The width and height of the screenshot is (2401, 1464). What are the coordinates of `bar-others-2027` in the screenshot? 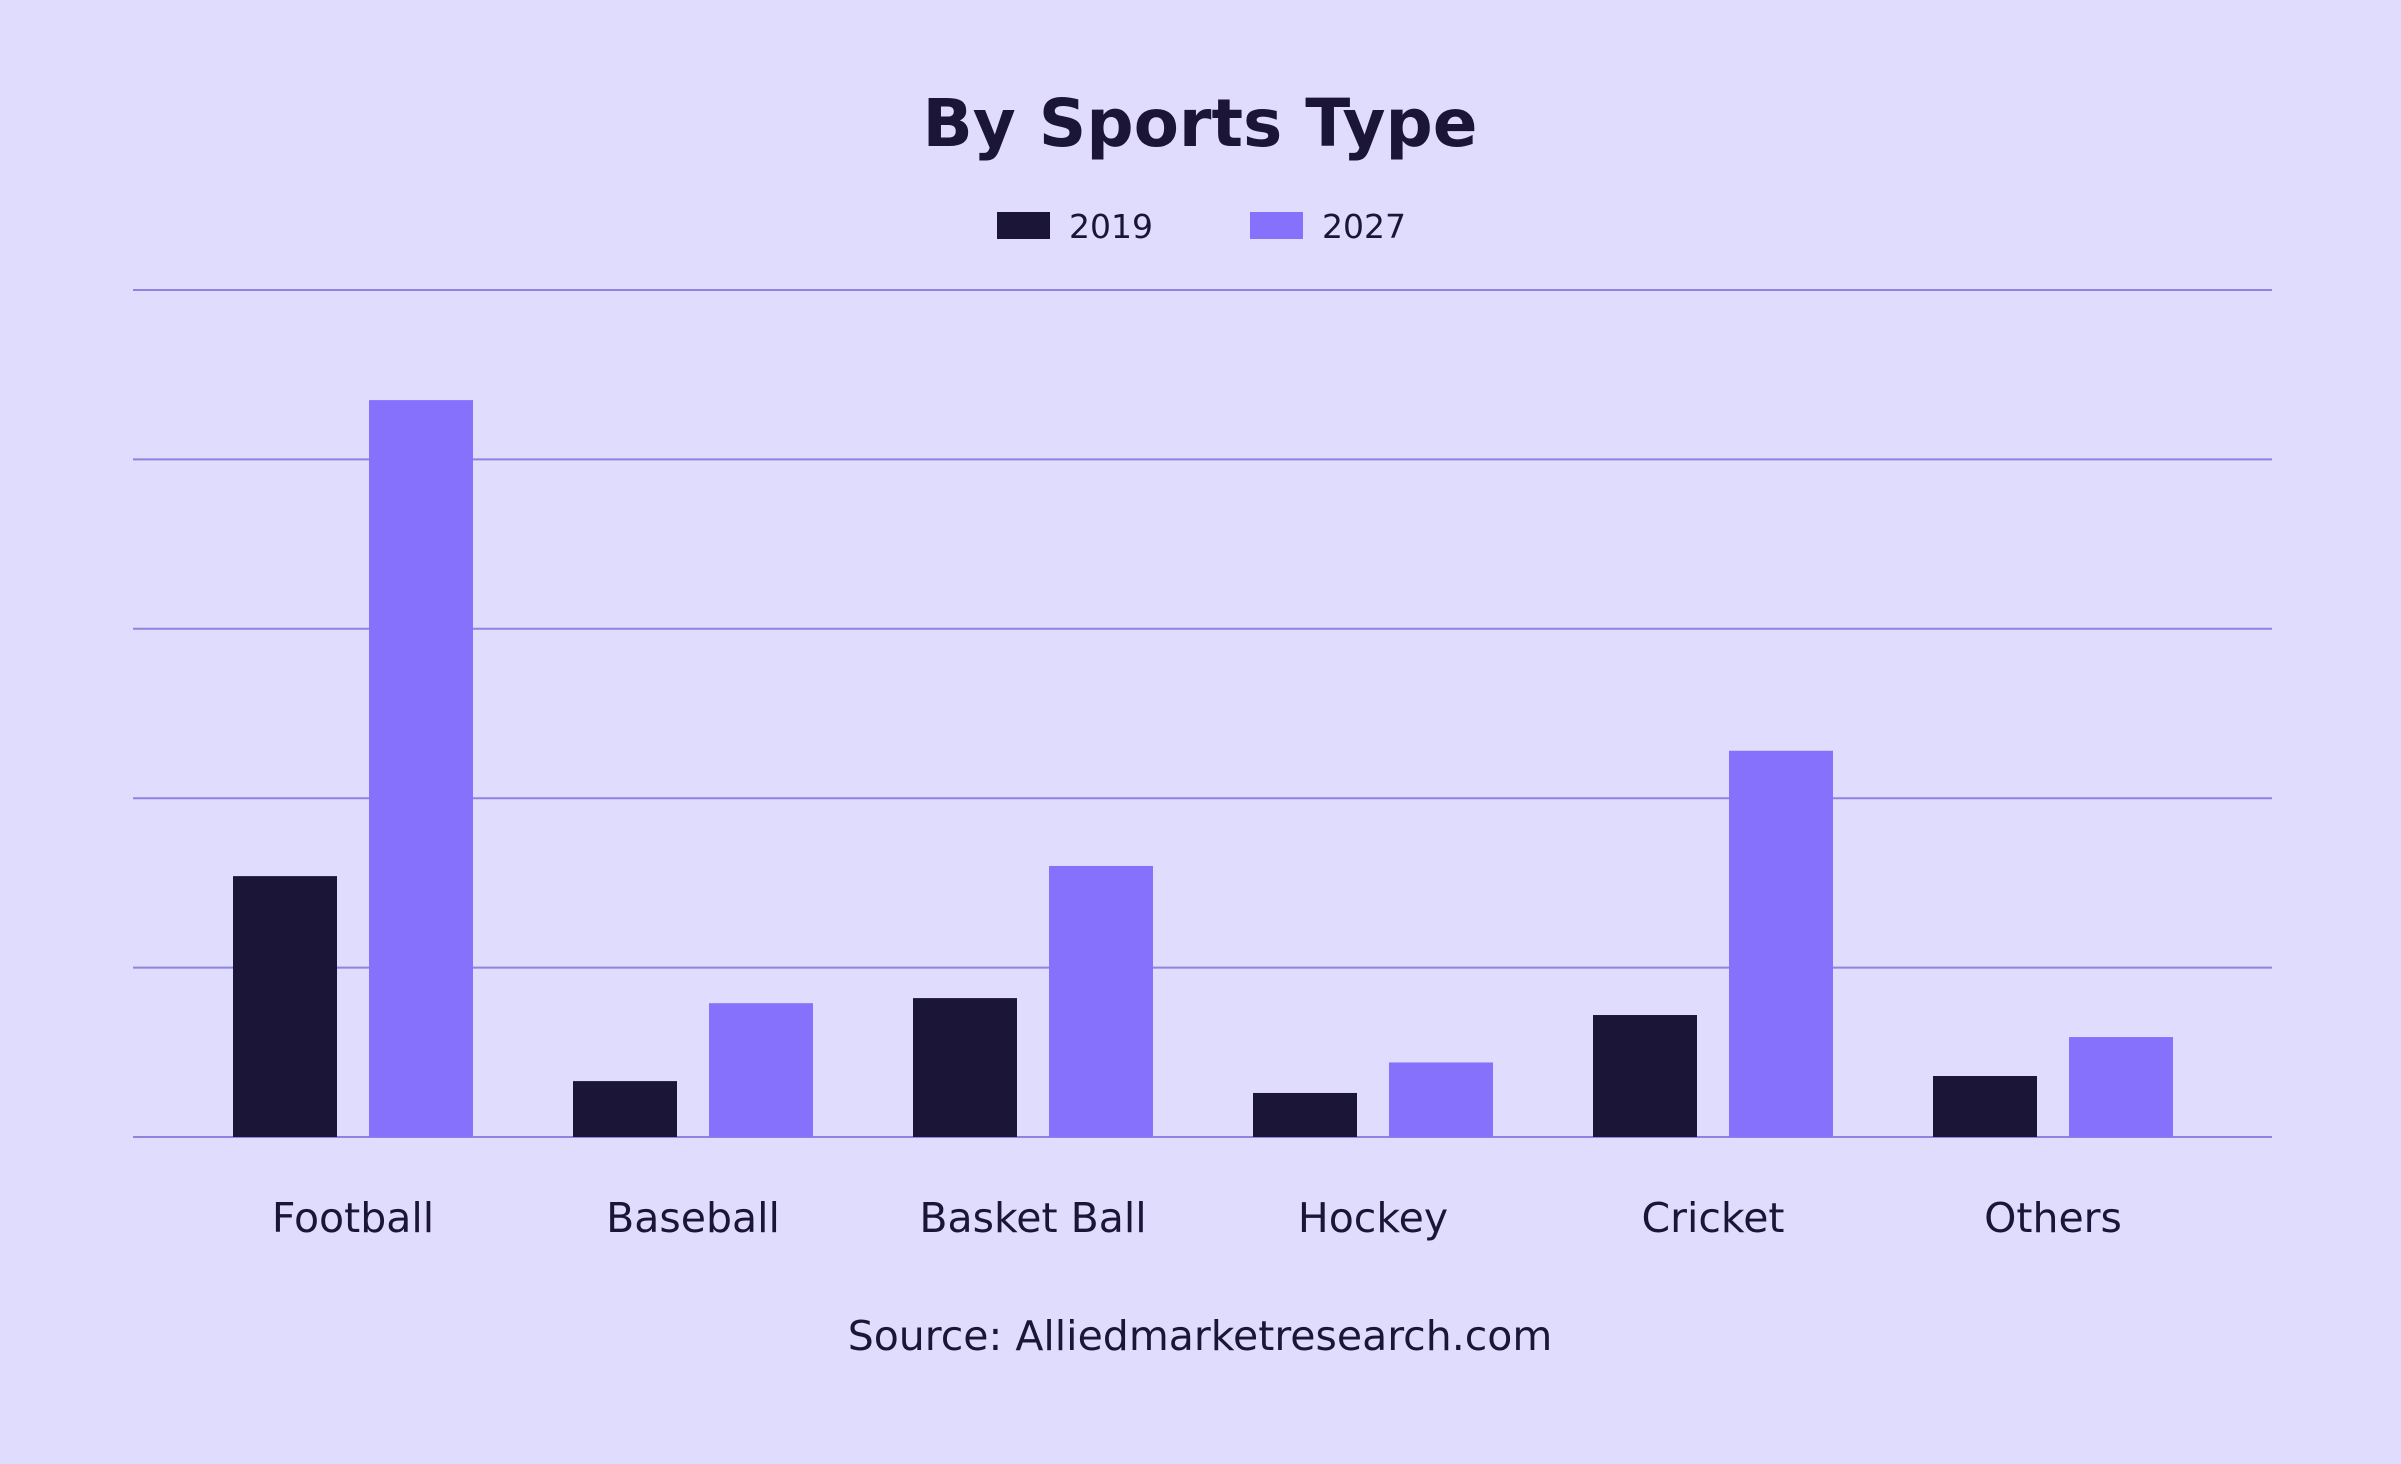 It's located at (2121, 1087).